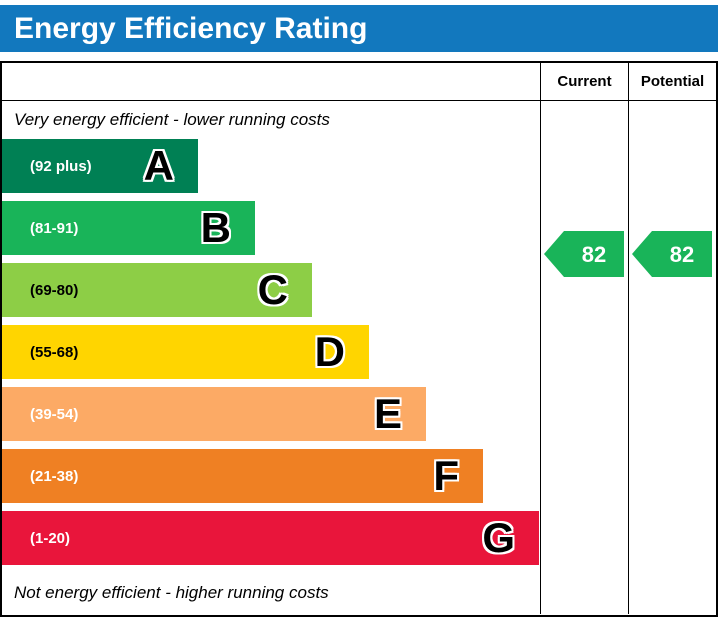 The height and width of the screenshot is (624, 718). Describe the element at coordinates (387, 413) in the screenshot. I see `band-e-letter: E` at that location.